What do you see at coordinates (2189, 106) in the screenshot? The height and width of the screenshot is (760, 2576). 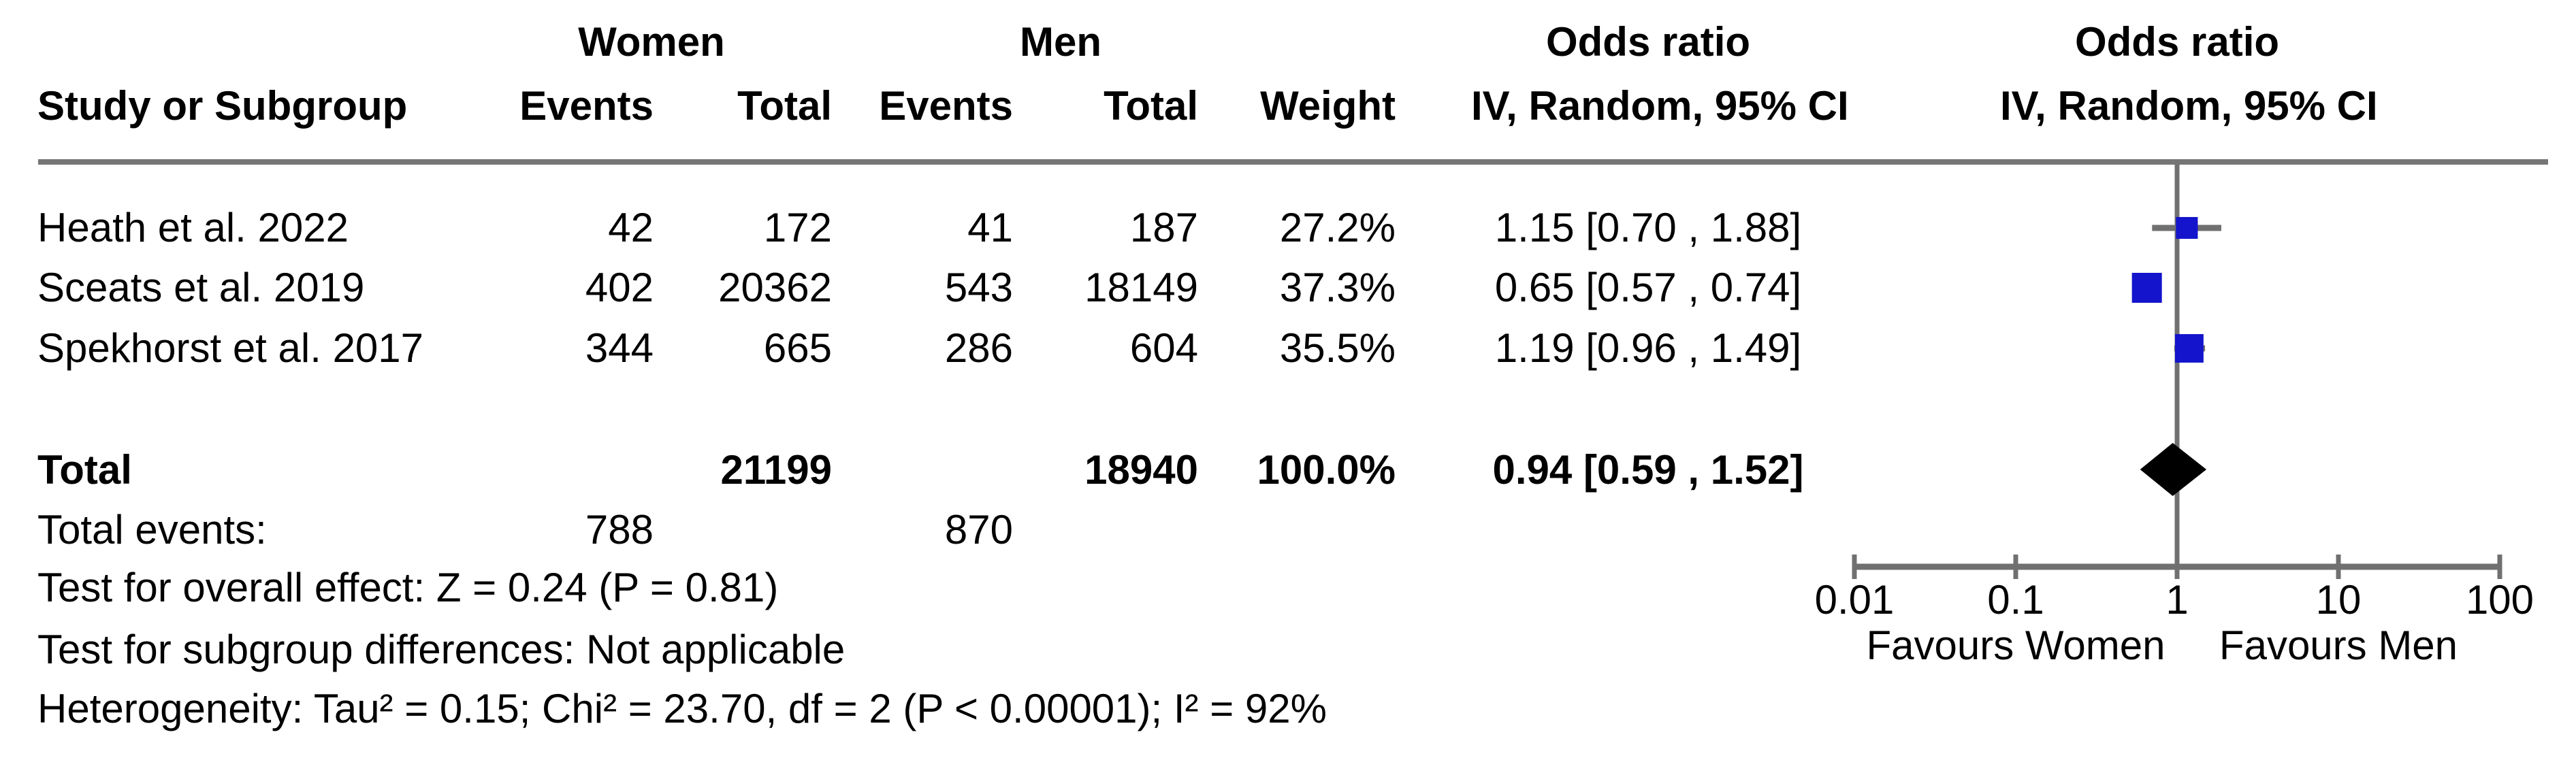 I see `col-header-or-ci-plot: IV, Random, 95% CI` at bounding box center [2189, 106].